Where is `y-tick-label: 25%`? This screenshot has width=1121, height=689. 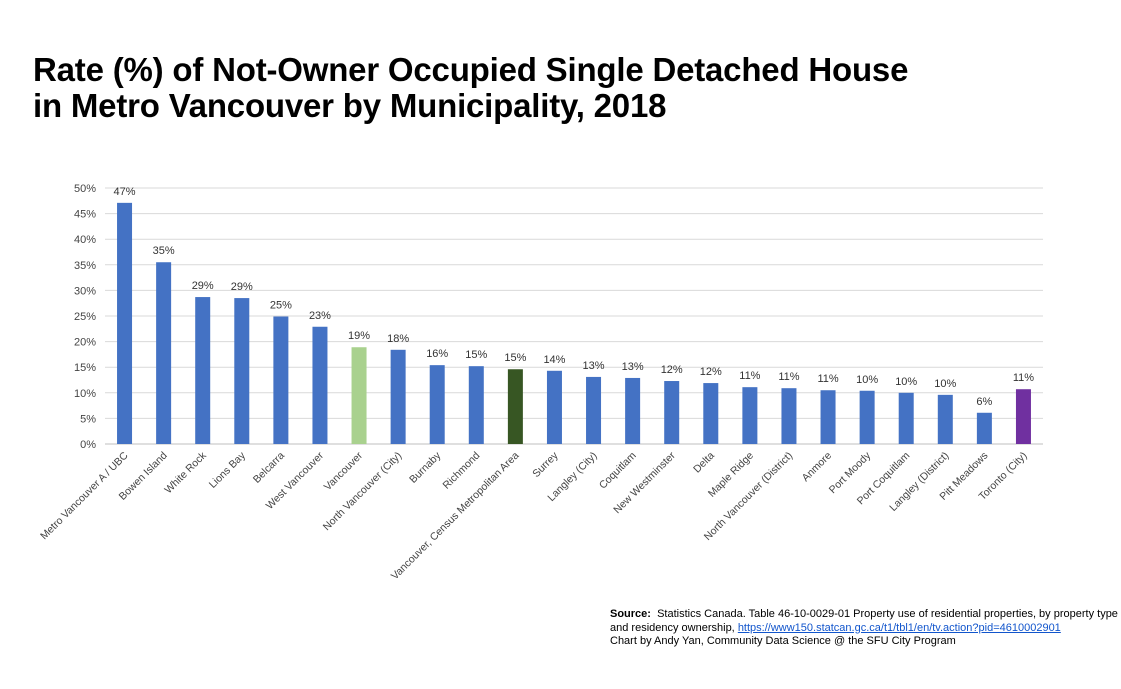 y-tick-label: 25% is located at coordinates (85, 317).